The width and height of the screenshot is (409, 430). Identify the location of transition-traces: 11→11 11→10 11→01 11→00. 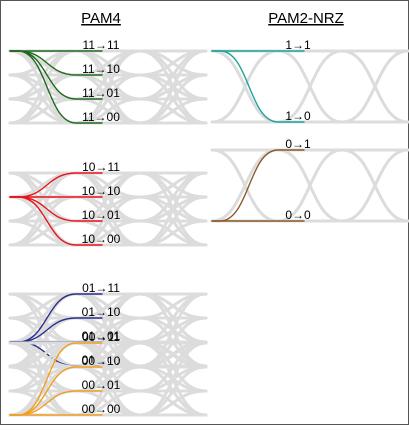
(64, 81).